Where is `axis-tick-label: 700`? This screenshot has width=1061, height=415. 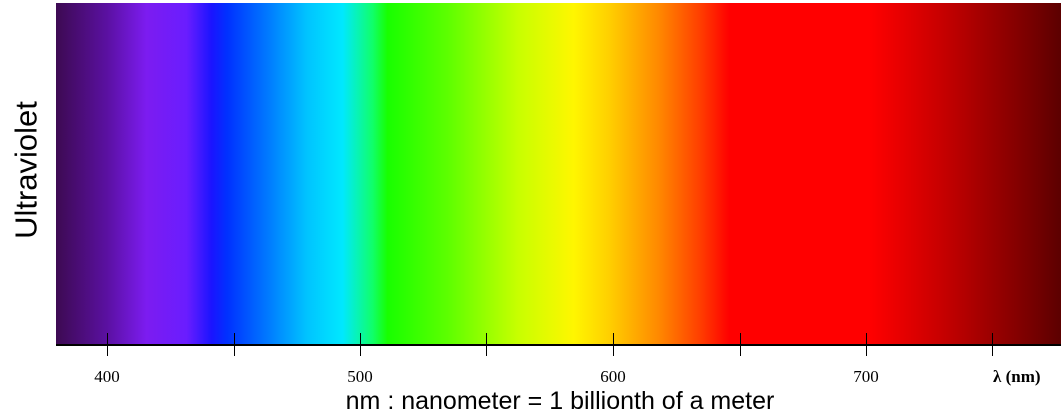 axis-tick-label: 700 is located at coordinates (866, 377).